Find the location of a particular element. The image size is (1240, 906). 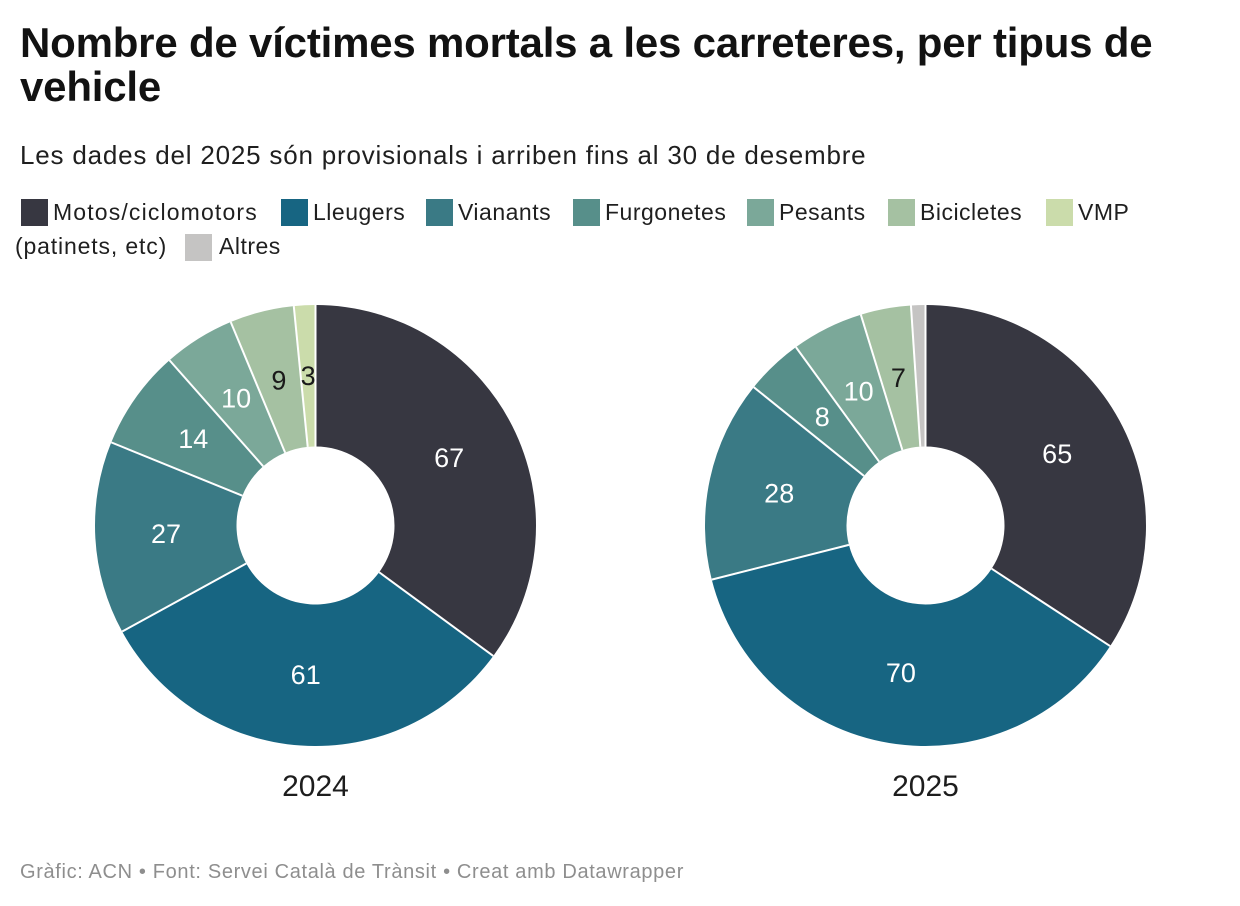

svg-text: 7 is located at coordinates (898, 378).